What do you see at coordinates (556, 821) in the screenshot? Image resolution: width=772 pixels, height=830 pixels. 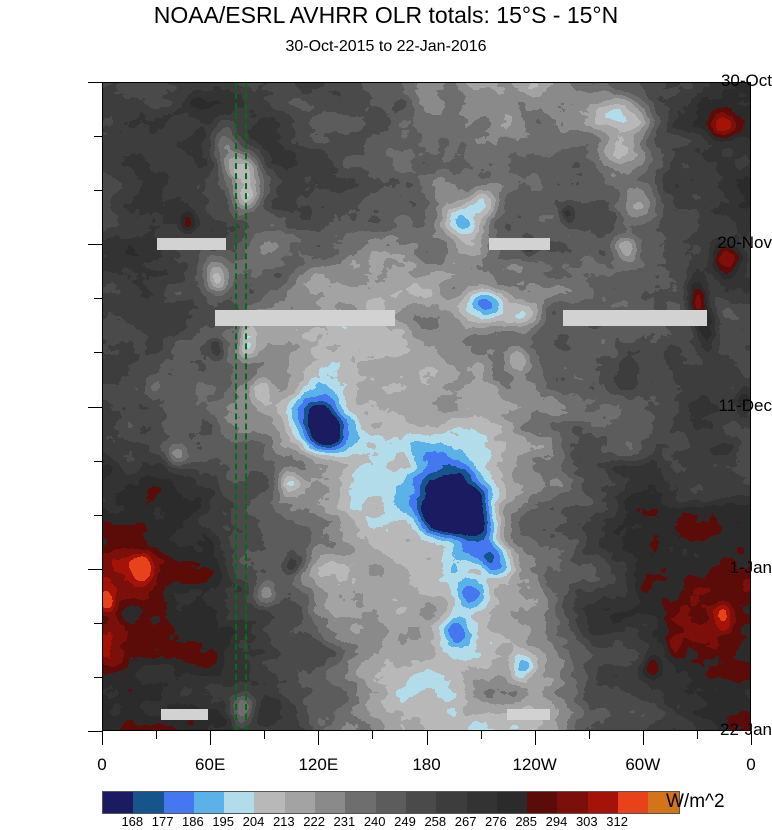 I see `colorbar-tick-label: 294` at bounding box center [556, 821].